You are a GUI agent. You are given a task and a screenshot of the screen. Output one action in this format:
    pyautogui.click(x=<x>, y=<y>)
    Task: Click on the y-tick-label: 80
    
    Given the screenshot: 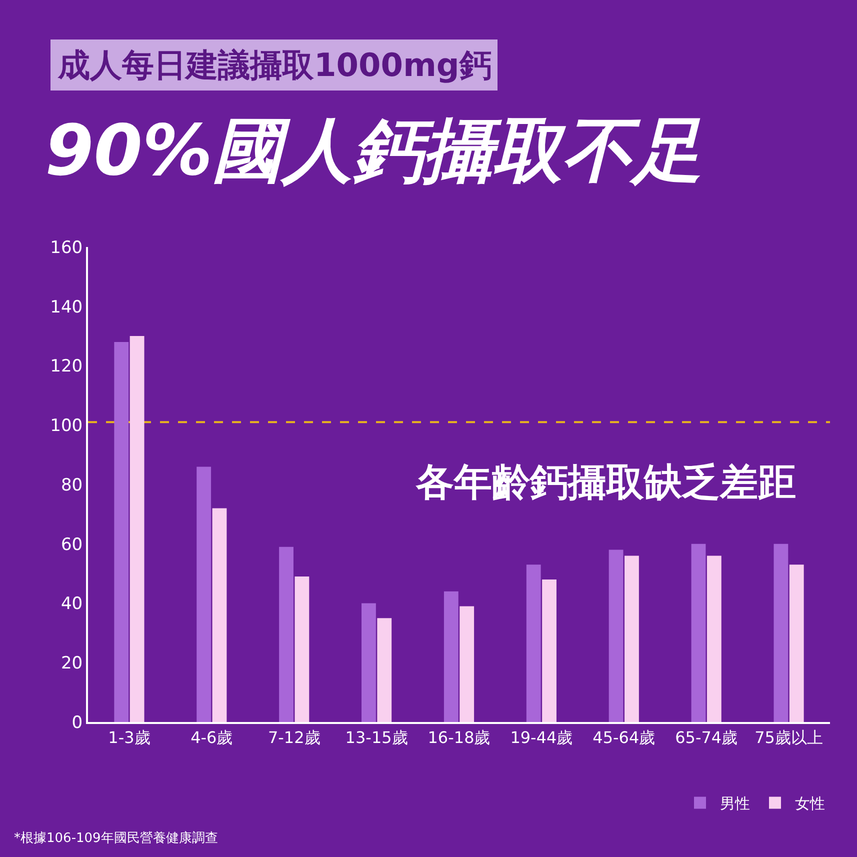 What is the action you would take?
    pyautogui.click(x=71, y=485)
    